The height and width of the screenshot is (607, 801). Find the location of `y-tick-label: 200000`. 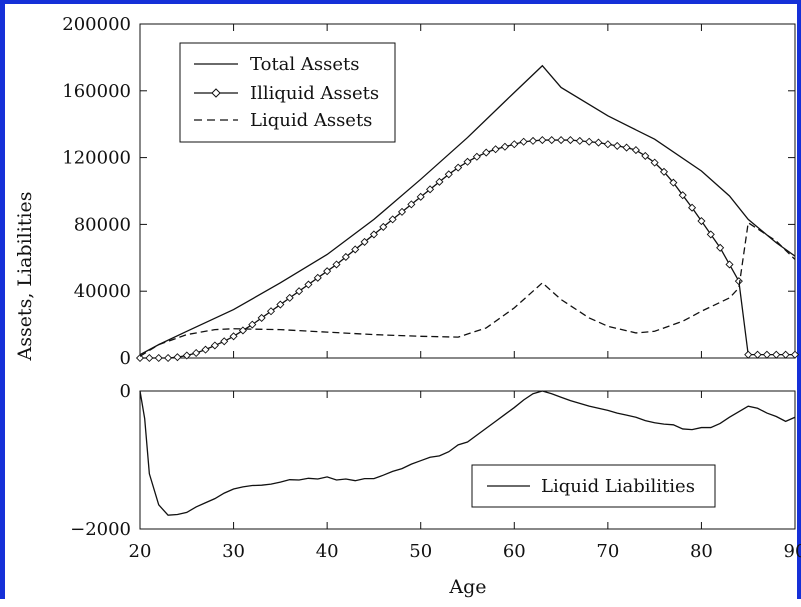

y-tick-label: 200000 is located at coordinates (96, 24).